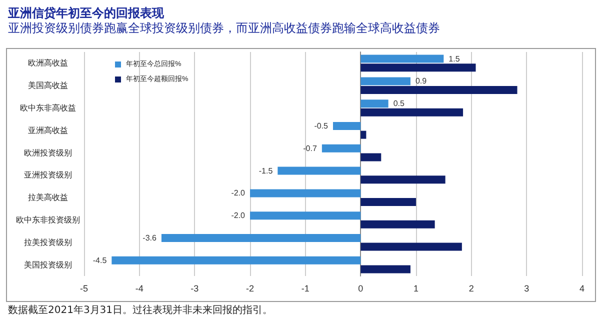 This screenshot has height=320, width=600. Describe the element at coordinates (48, 220) in the screenshot. I see `y-tick-label: 欧中东非投资级别` at that location.